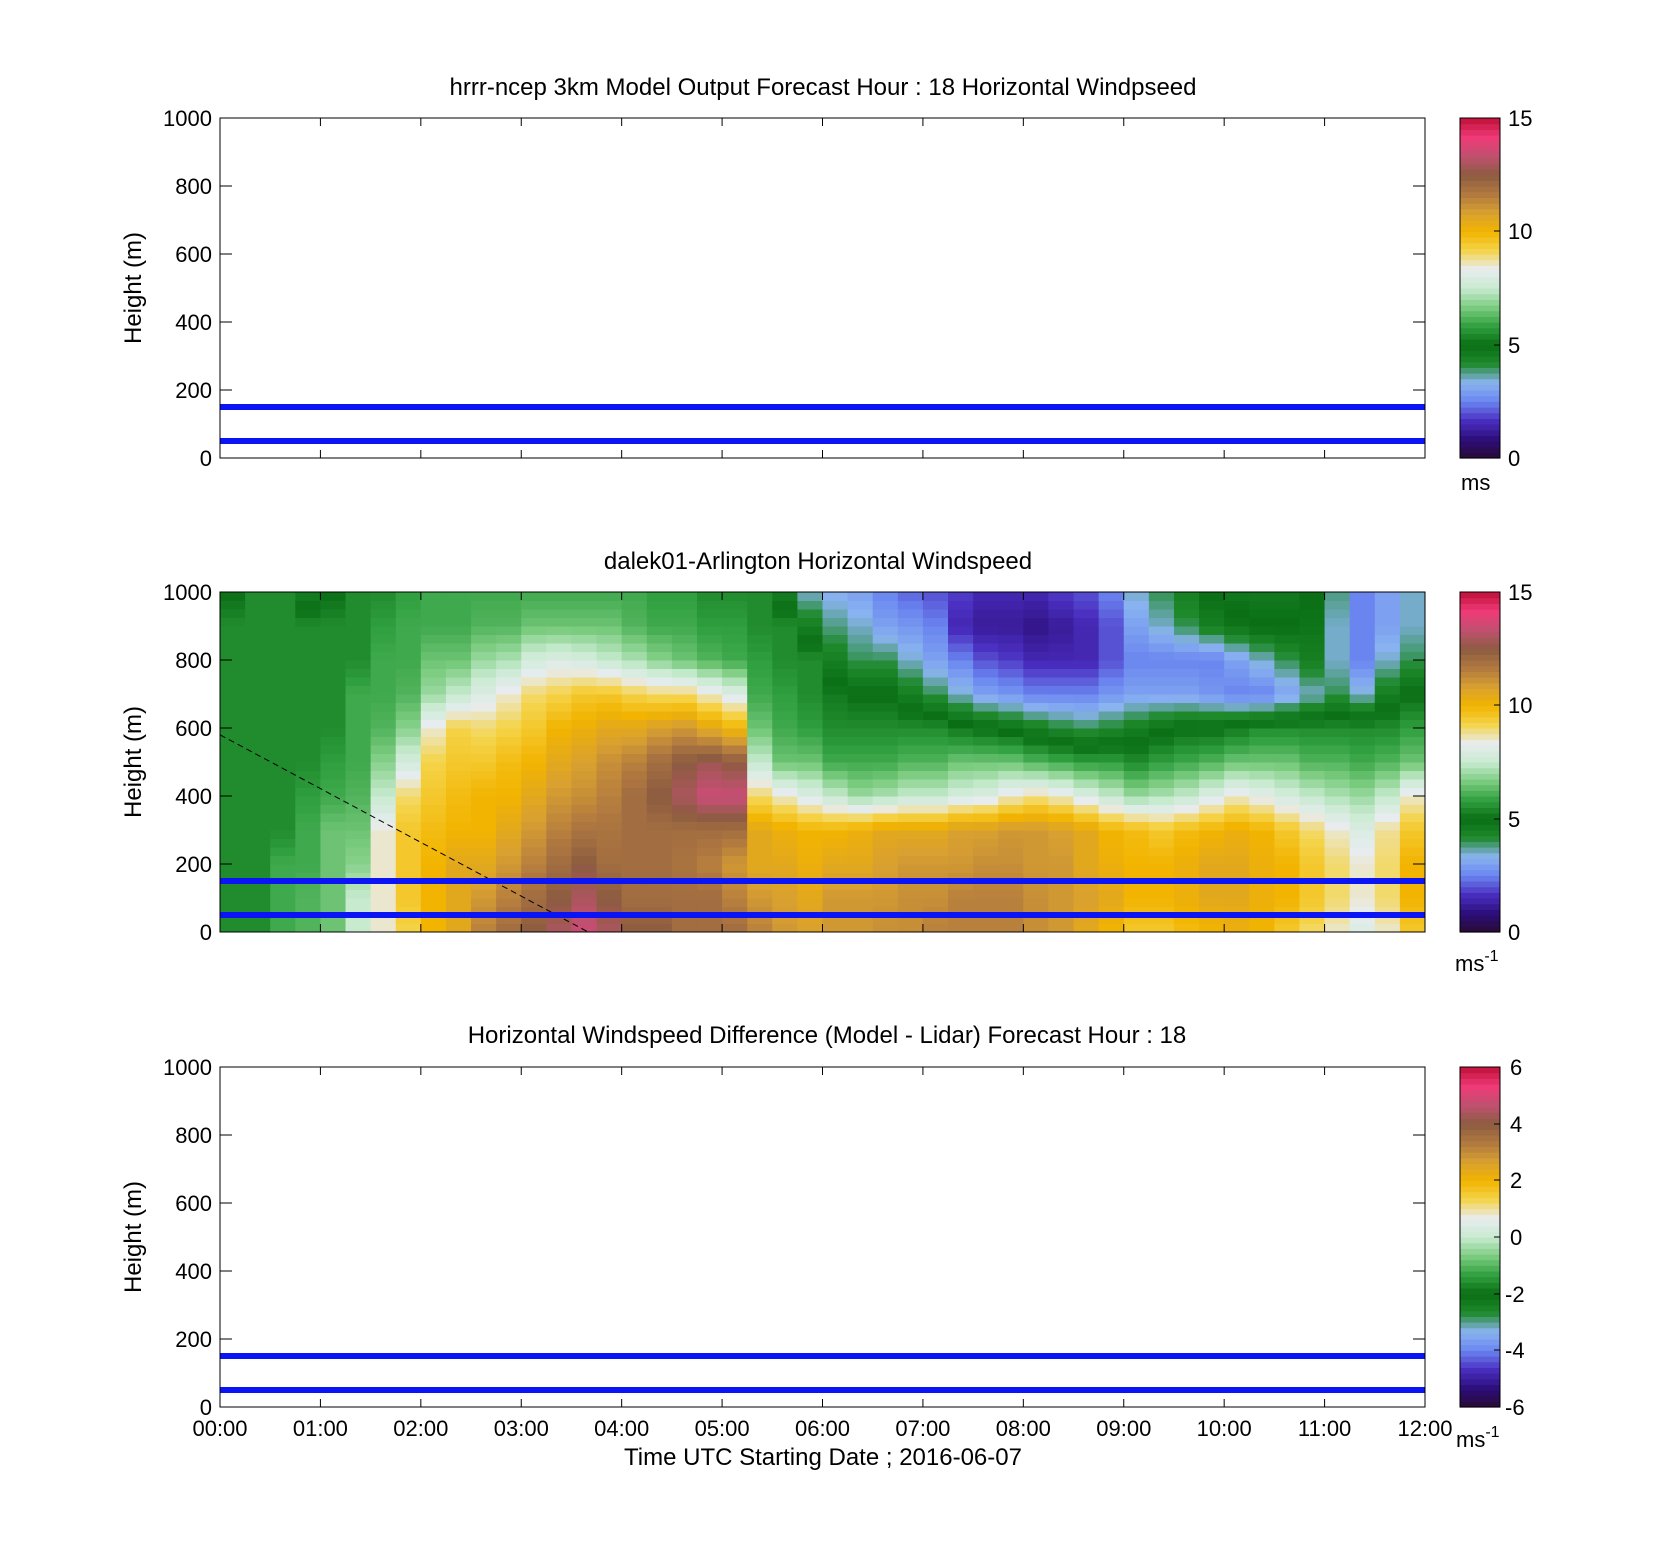 The image size is (1680, 1561). I want to click on panel-difference-ytick-label: 0, so click(206, 1407).